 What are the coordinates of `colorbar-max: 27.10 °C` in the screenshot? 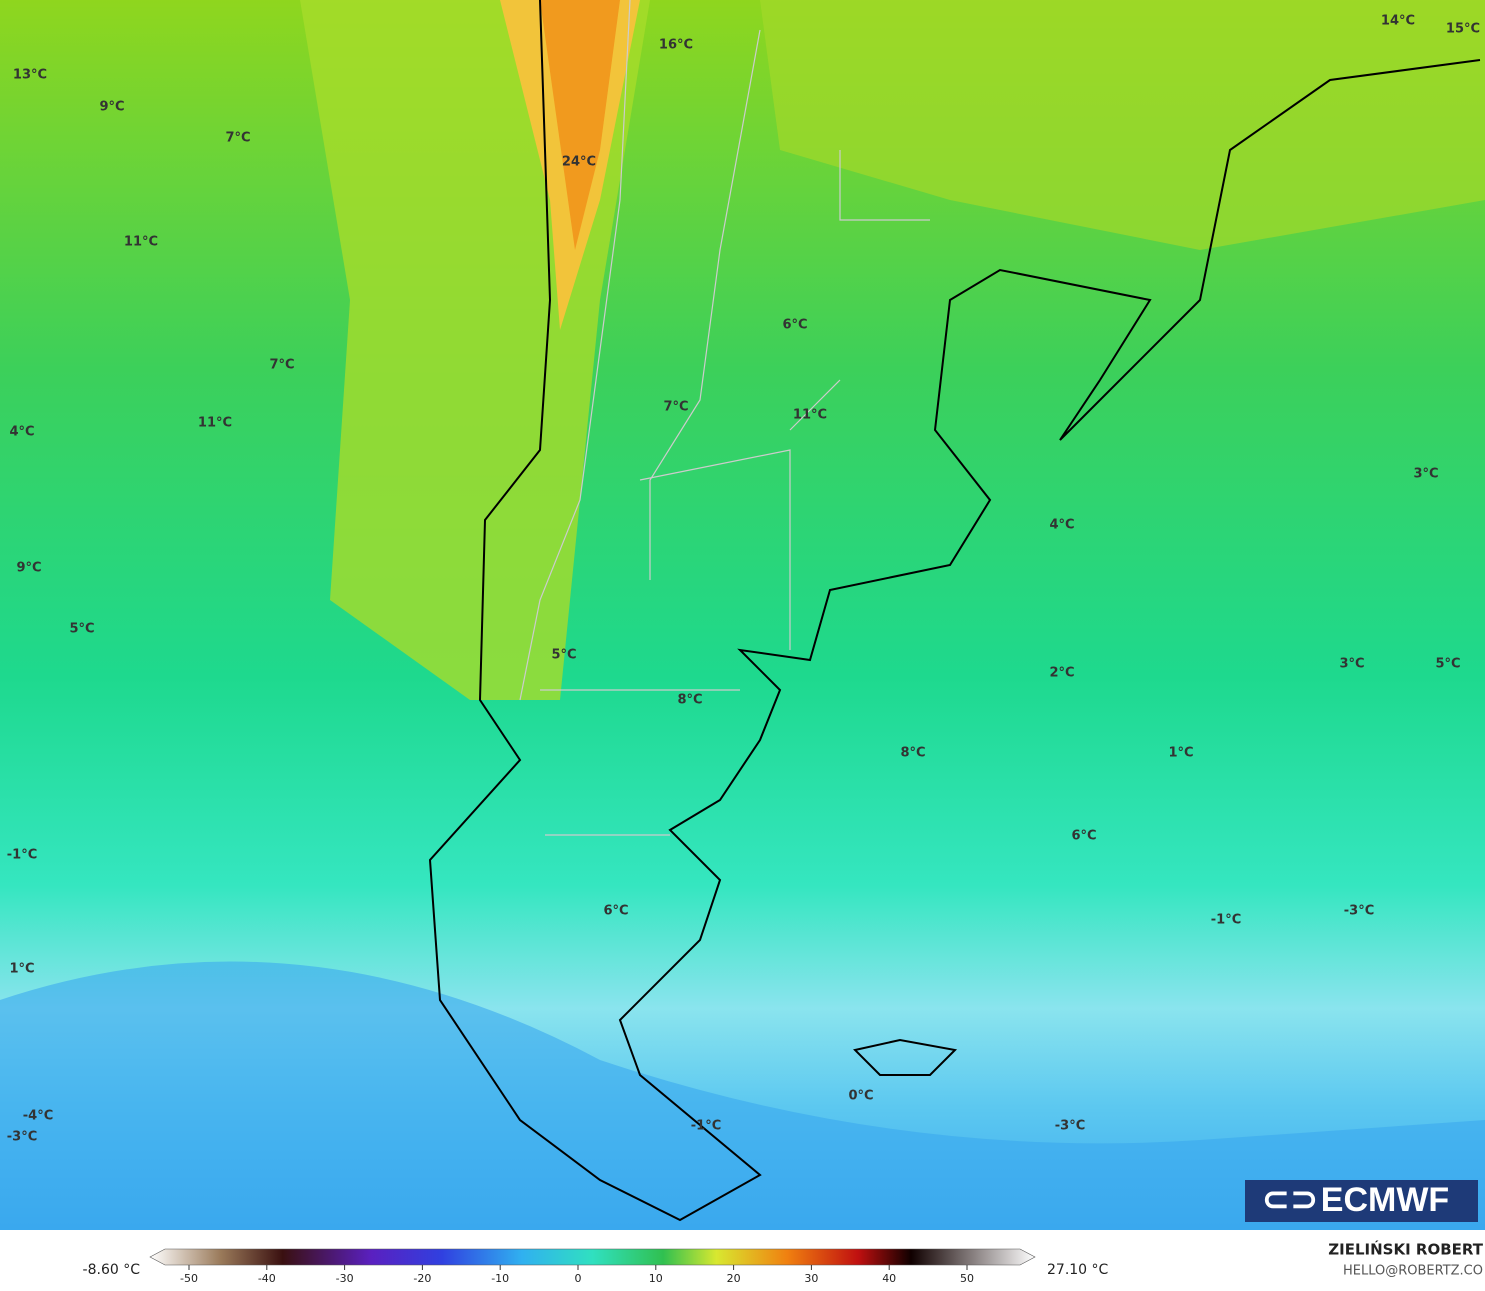 It's located at (1078, 1270).